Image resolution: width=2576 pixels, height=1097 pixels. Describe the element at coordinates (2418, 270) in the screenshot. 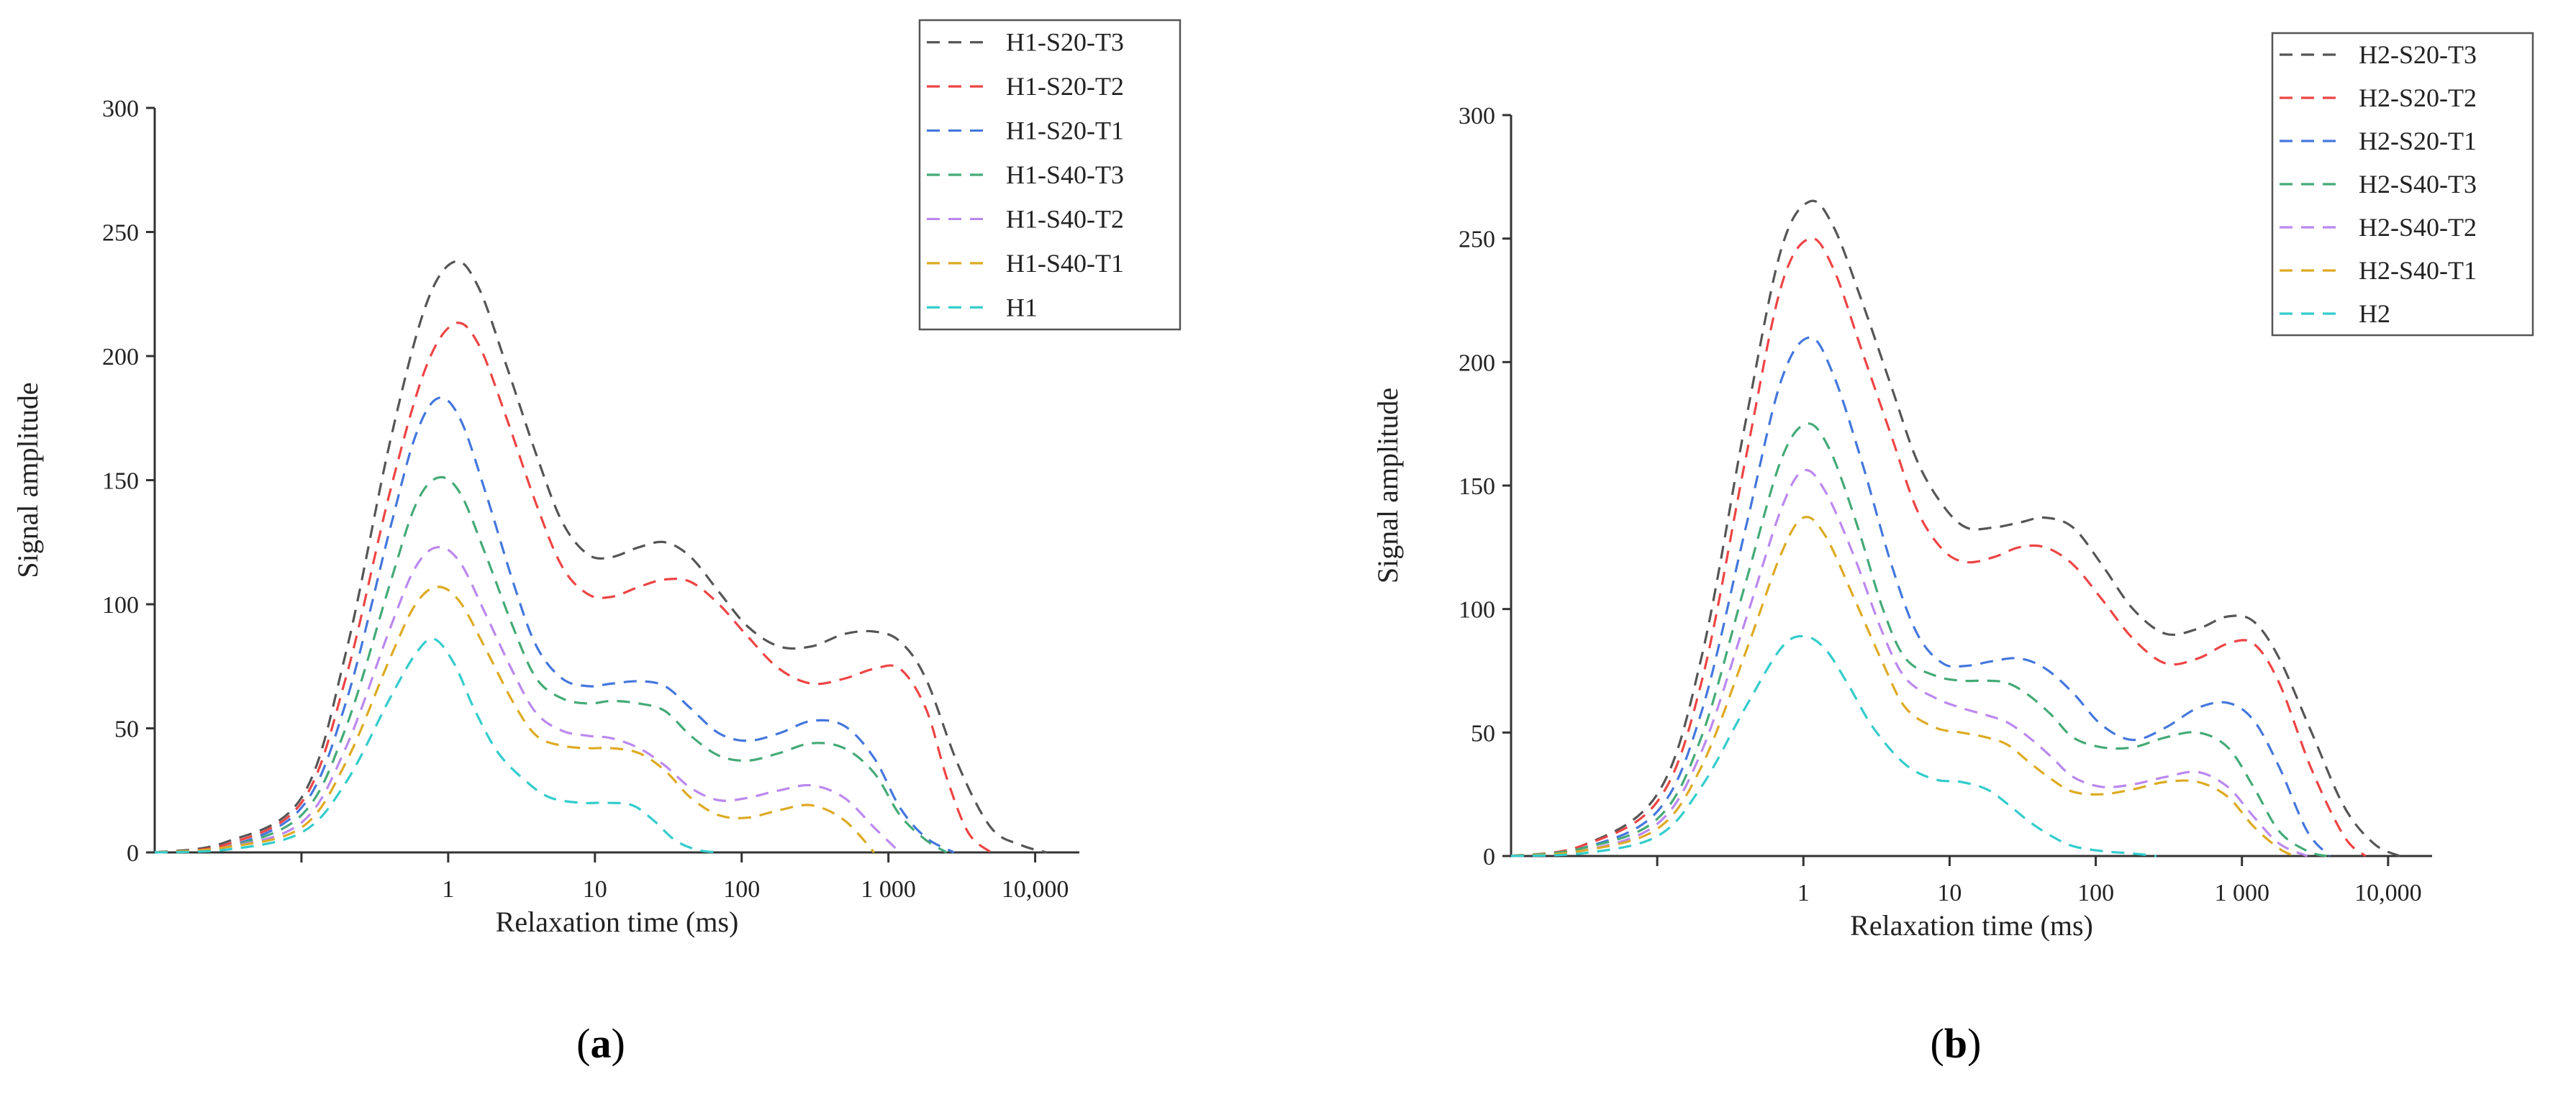

I see `legend-label-h2-s40-t1: H2-S40-T1` at that location.